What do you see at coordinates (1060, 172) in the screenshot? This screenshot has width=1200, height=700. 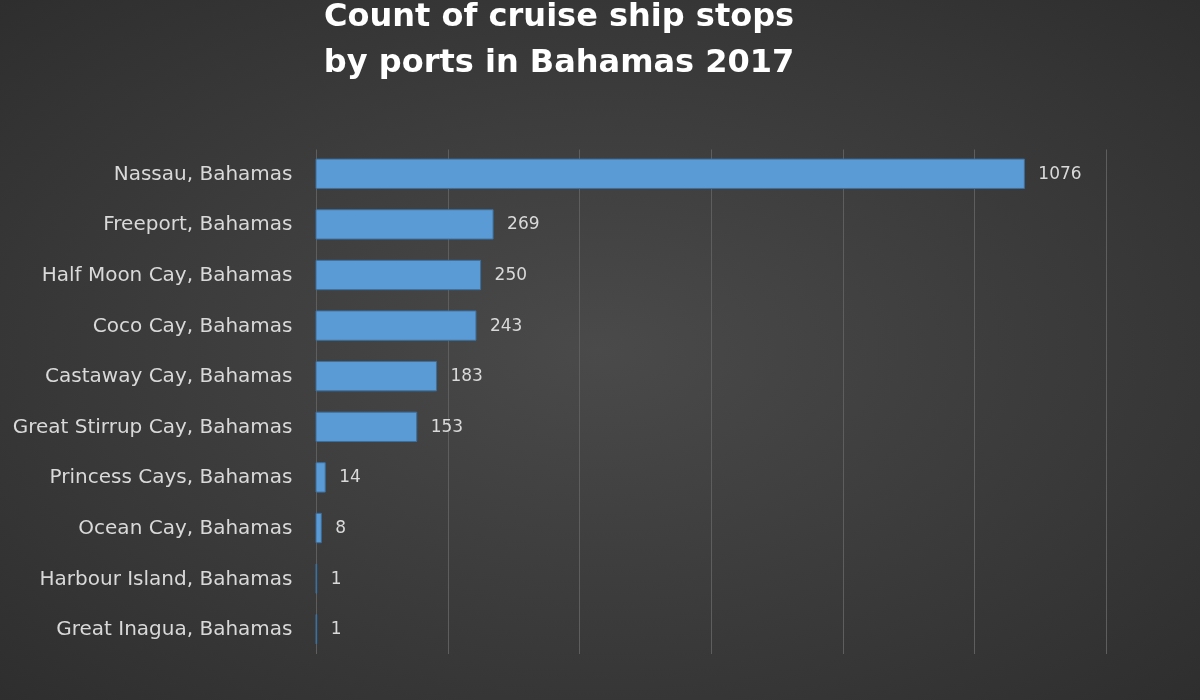 I see `data-label: 1076` at bounding box center [1060, 172].